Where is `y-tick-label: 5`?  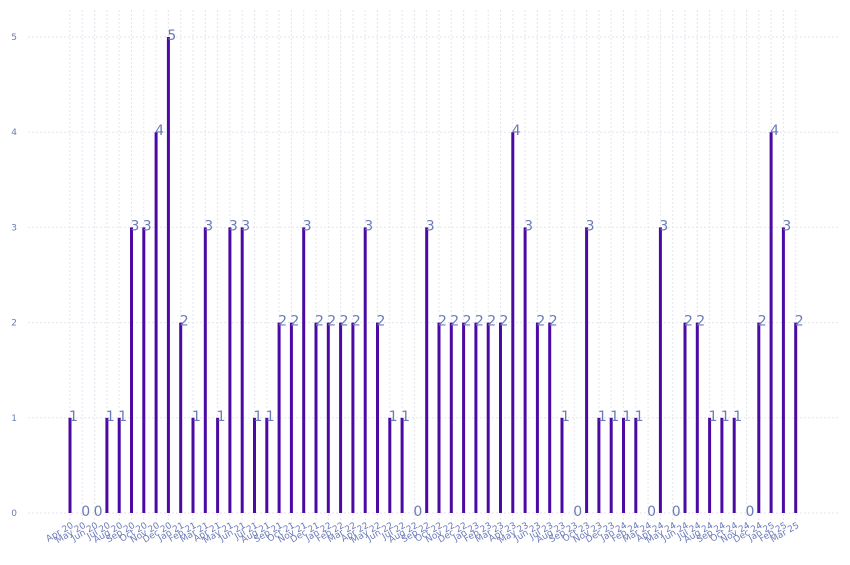
y-tick-label: 5 is located at coordinates (14, 38).